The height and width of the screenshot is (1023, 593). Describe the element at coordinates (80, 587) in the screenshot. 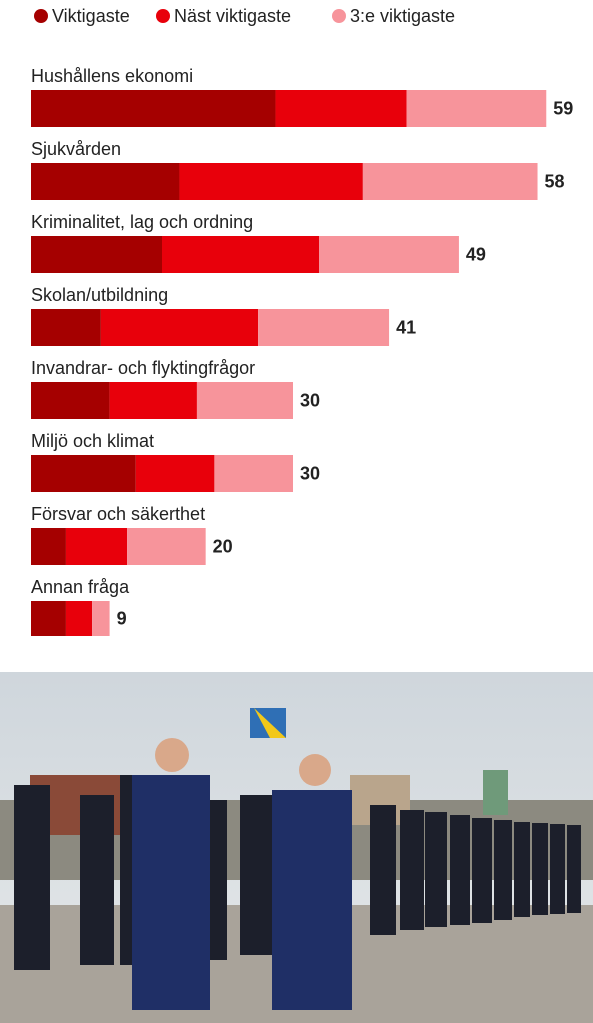

I see `category-label: Annan fråga` at that location.